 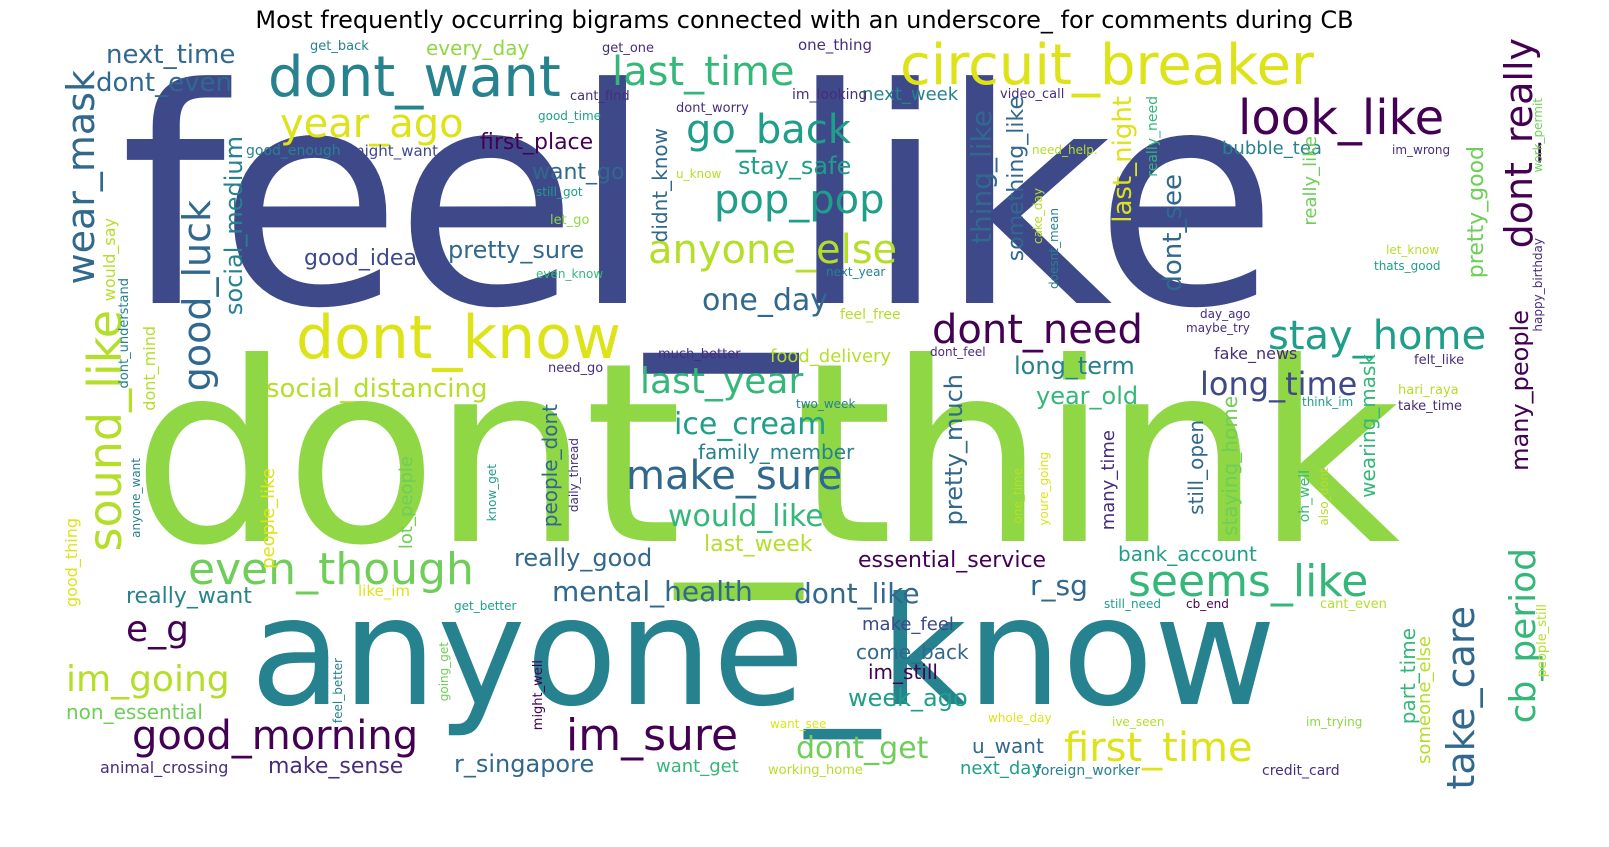 What do you see at coordinates (722, 381) in the screenshot?
I see `word-last_year: last_year` at bounding box center [722, 381].